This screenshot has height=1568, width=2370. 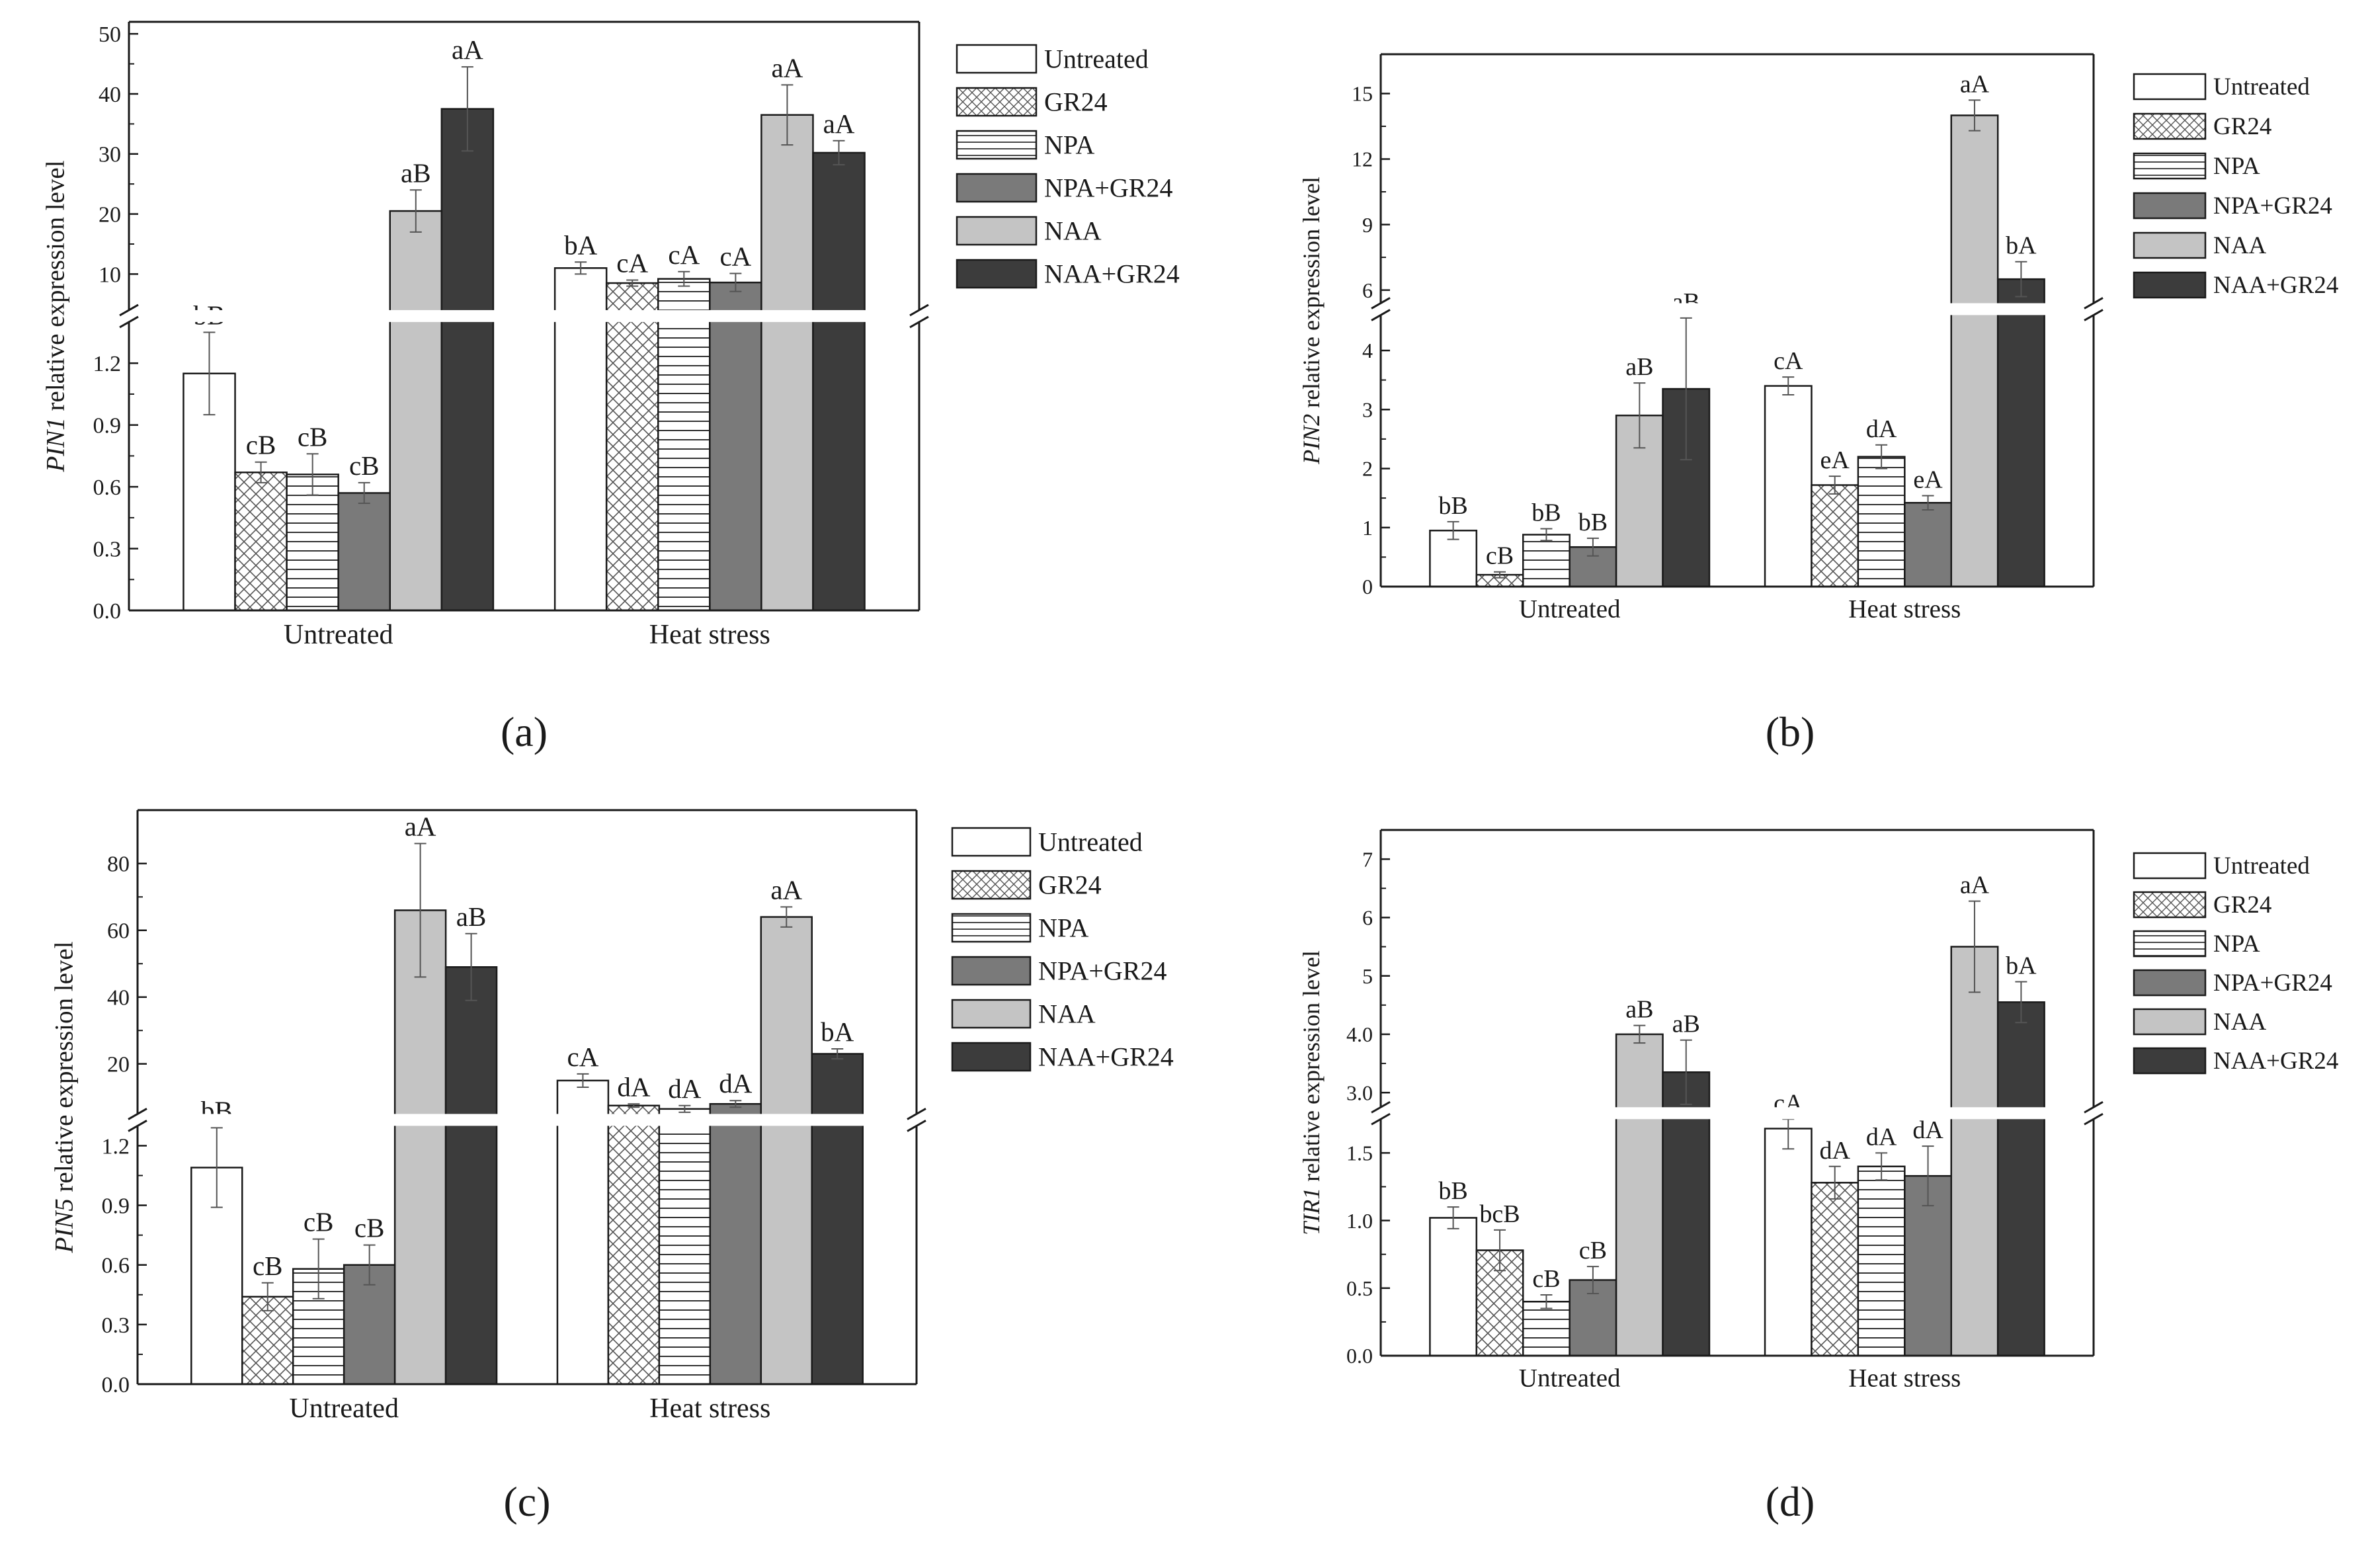 I want to click on x-axis: Untreated Heat stress, so click(x=529, y=1400).